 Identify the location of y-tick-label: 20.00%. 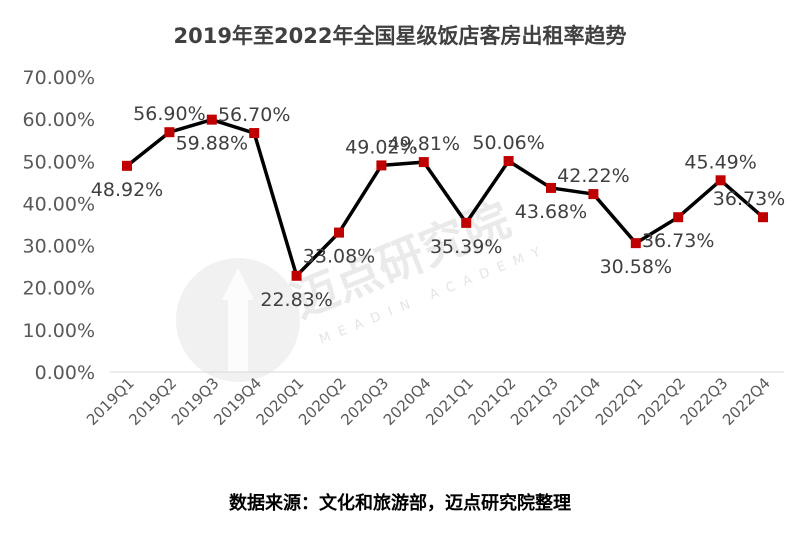
(59, 289).